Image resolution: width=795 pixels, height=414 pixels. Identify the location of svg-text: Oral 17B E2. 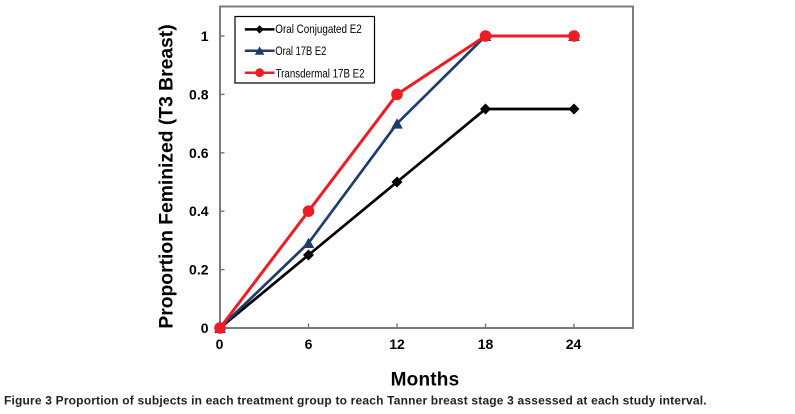
(300, 51).